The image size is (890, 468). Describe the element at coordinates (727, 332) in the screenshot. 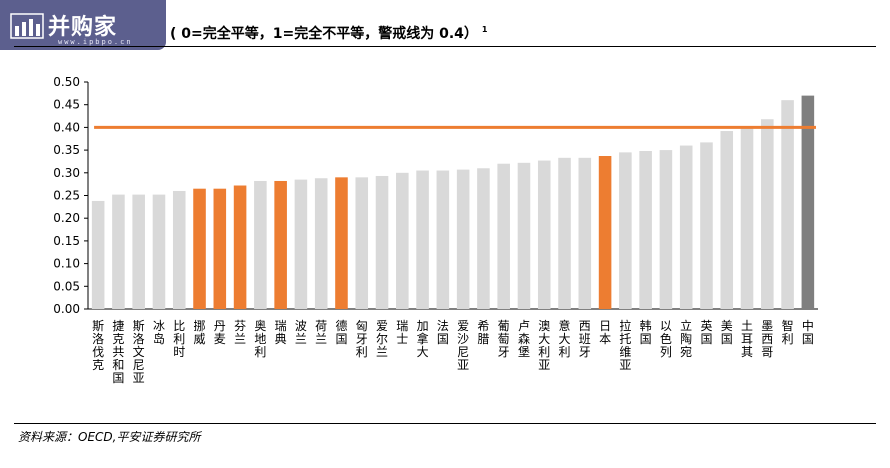

I see `x-category-label: 美国` at that location.